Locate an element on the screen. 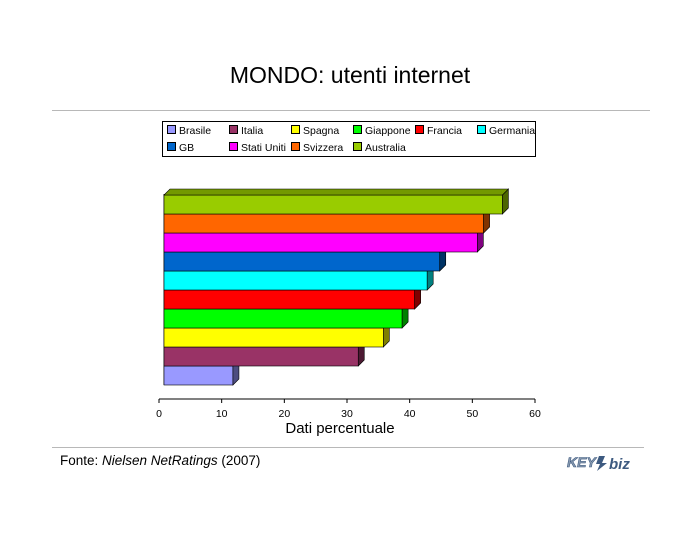  x-tick-label: 60 is located at coordinates (535, 414).